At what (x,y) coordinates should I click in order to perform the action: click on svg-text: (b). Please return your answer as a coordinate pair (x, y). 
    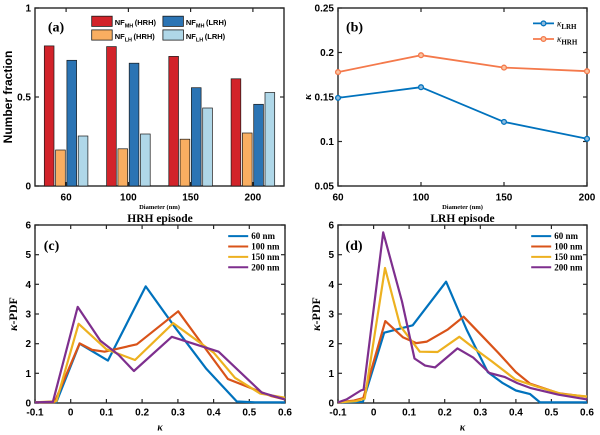
    Looking at the image, I should click on (354, 28).